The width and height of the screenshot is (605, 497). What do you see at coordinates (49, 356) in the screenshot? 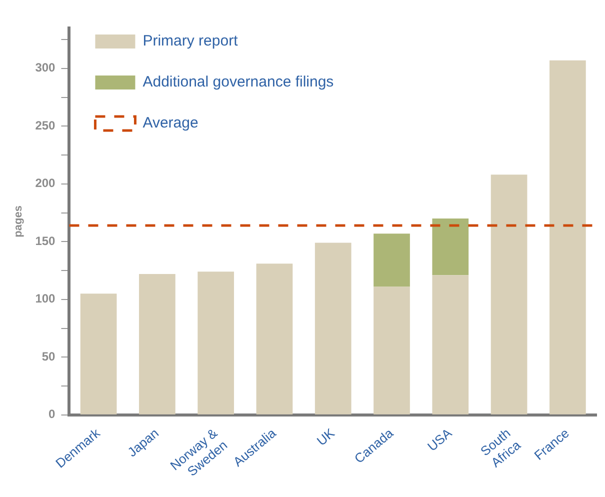
I see `y-tick-label: 50` at bounding box center [49, 356].